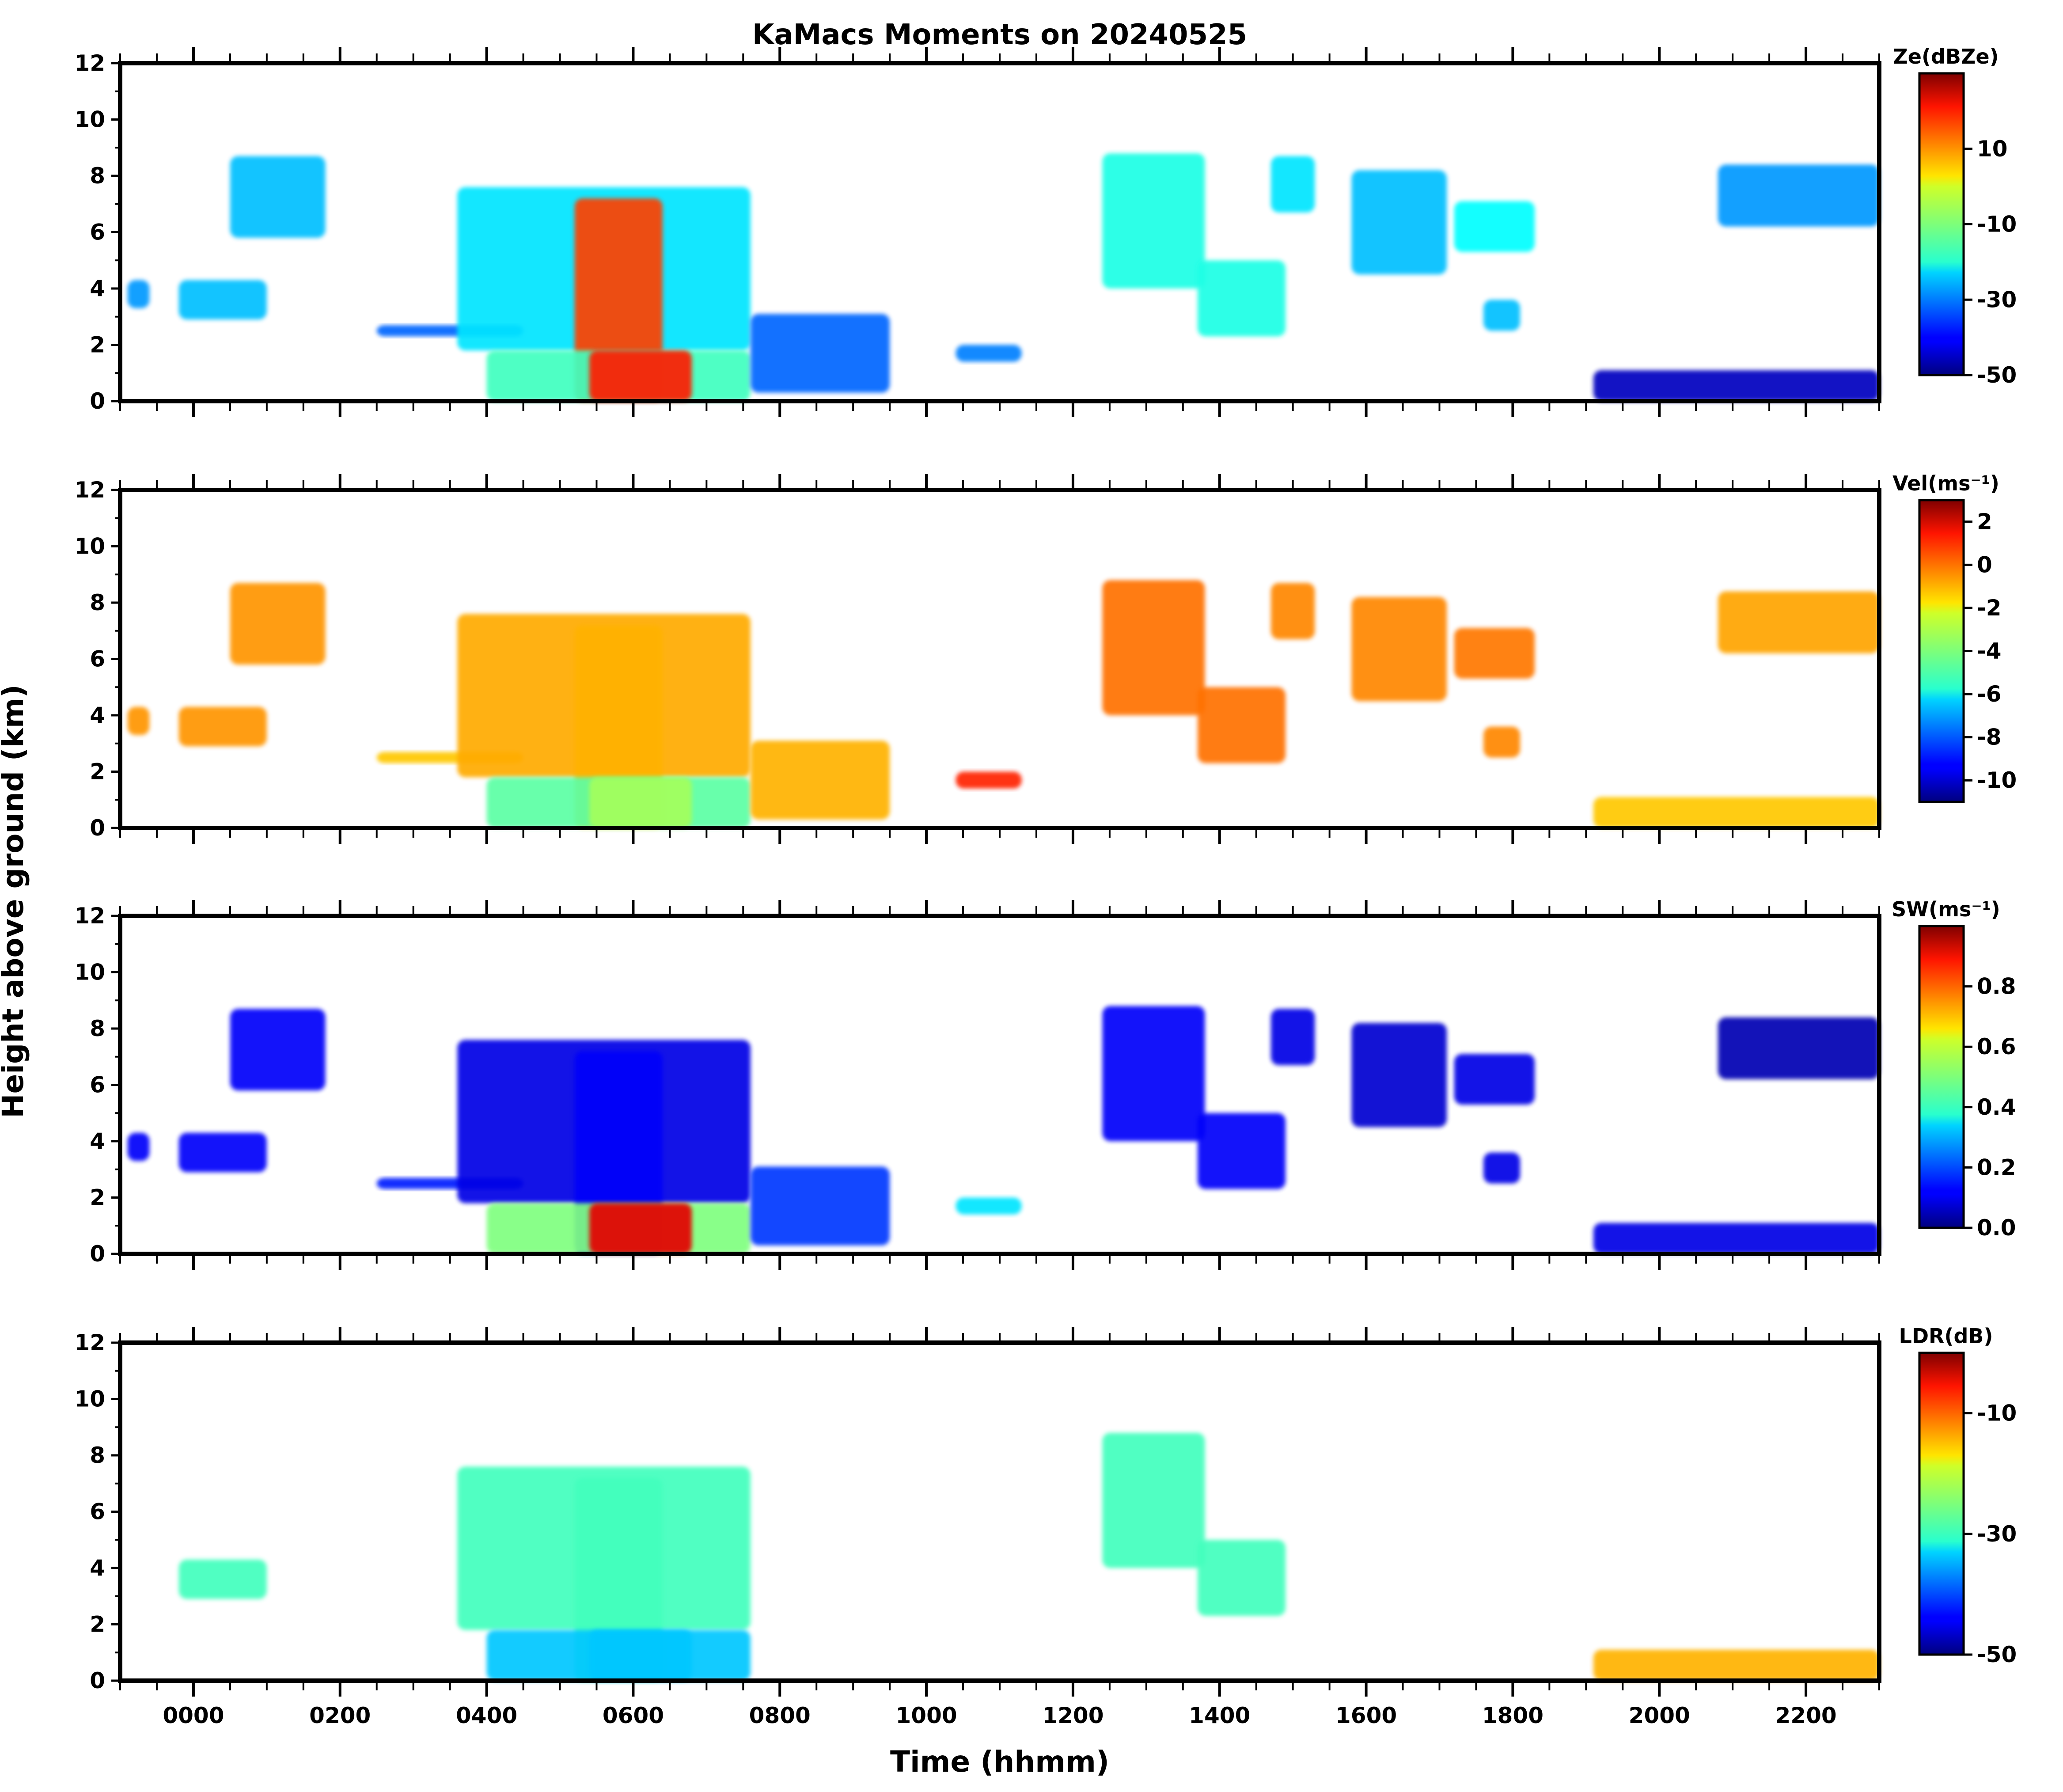 The width and height of the screenshot is (2063, 1792). What do you see at coordinates (1946, 909) in the screenshot?
I see `colorbar-title-sw: SW(ms⁻¹)` at bounding box center [1946, 909].